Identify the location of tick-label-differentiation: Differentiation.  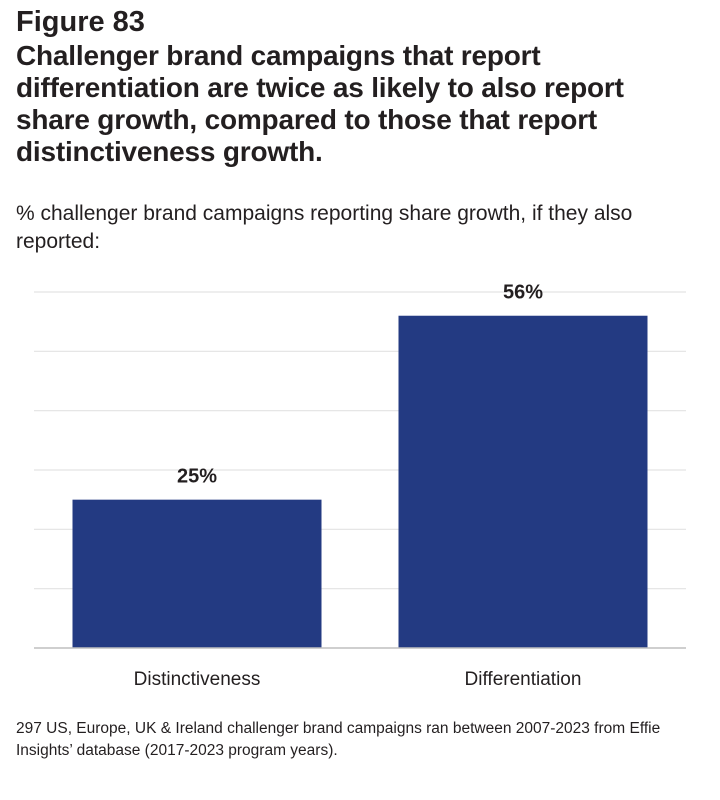
(523, 679).